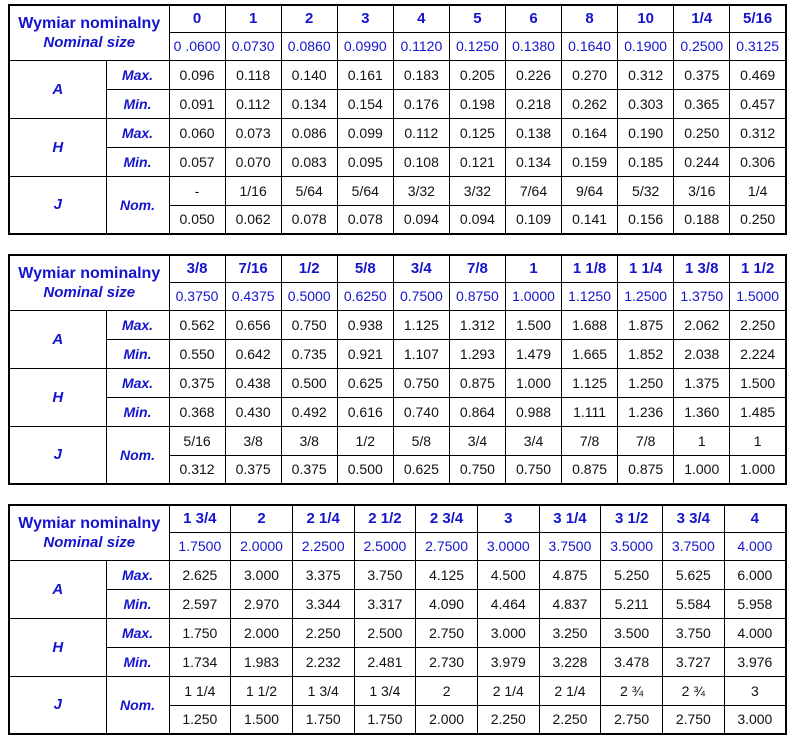 This screenshot has width=795, height=747. What do you see at coordinates (702, 324) in the screenshot?
I see `data-value-cell: 2.062` at bounding box center [702, 324].